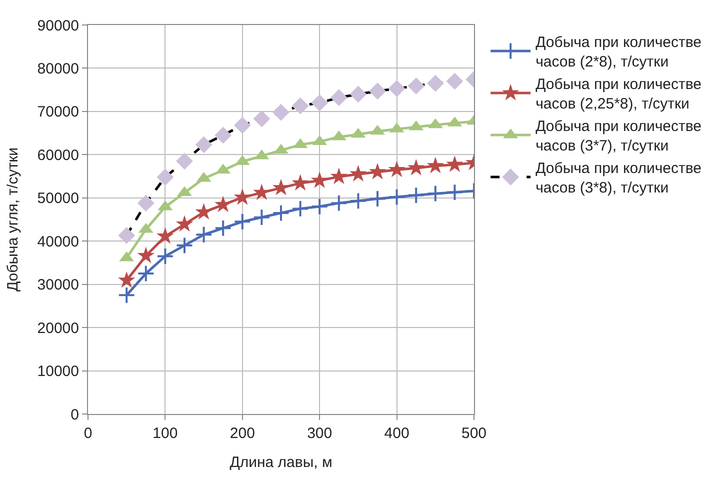 This screenshot has height=480, width=719. What do you see at coordinates (165, 433) in the screenshot?
I see `x-tick-label: 100` at bounding box center [165, 433].